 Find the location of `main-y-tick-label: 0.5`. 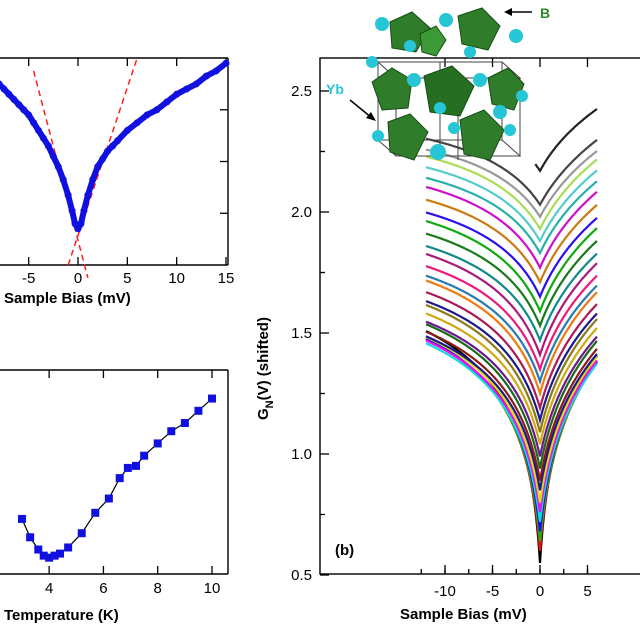

main-y-tick-label: 0.5 is located at coordinates (301, 575).